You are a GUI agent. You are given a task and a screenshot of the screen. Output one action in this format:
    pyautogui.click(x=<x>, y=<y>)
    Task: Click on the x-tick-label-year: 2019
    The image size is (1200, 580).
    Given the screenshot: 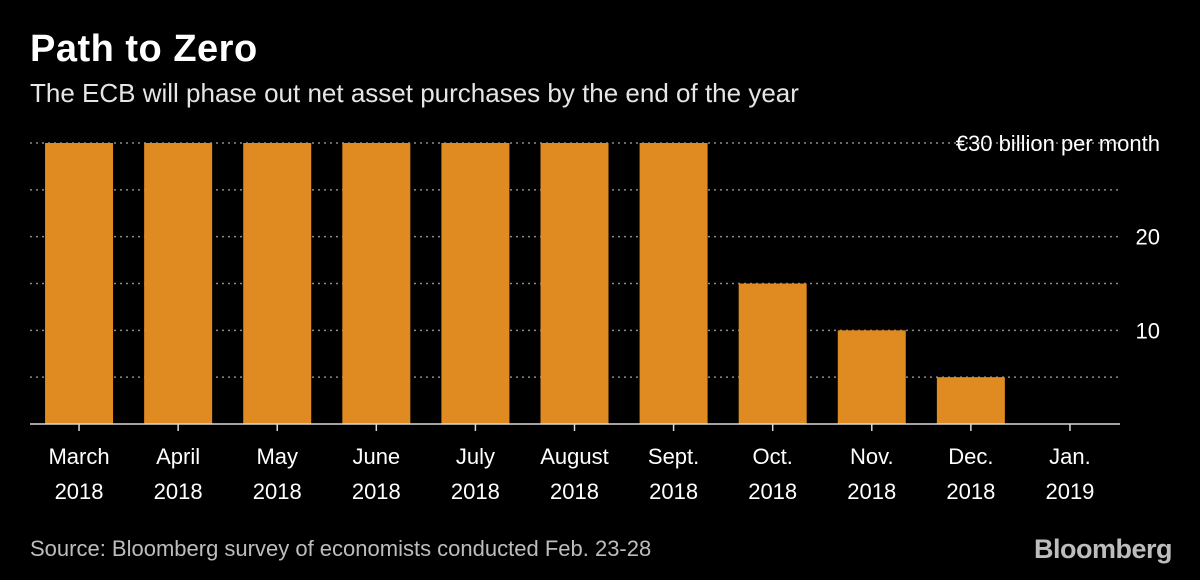 What is the action you would take?
    pyautogui.click(x=1069, y=491)
    